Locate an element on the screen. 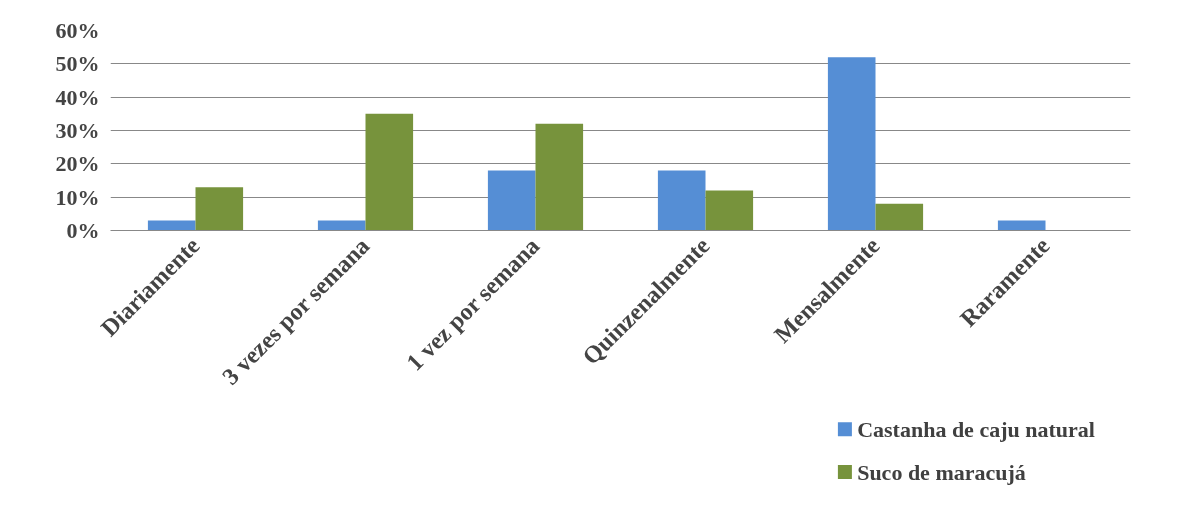 The width and height of the screenshot is (1197, 527). y-tick-label: 50% is located at coordinates (77, 64).